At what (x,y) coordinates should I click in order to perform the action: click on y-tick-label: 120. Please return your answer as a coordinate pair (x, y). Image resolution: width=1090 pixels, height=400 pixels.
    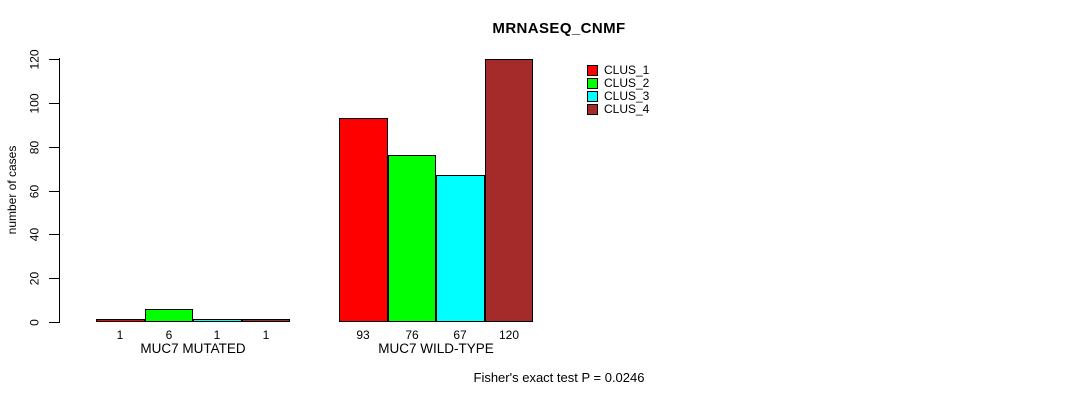
    Looking at the image, I should click on (34, 59).